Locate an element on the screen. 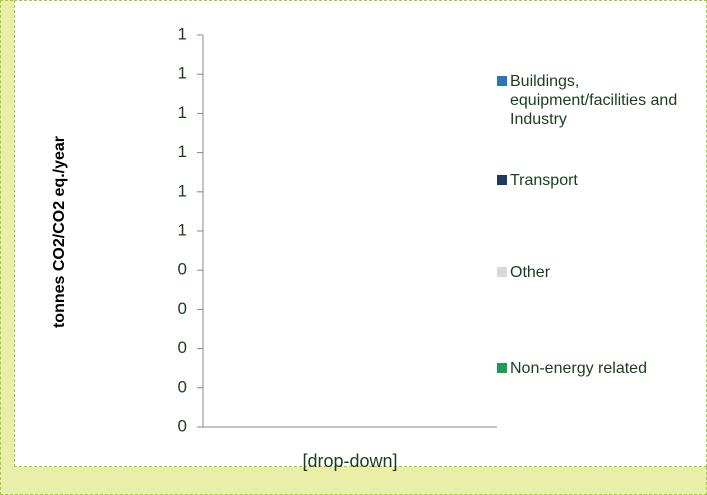  legend-item: Transport is located at coordinates (602, 180).